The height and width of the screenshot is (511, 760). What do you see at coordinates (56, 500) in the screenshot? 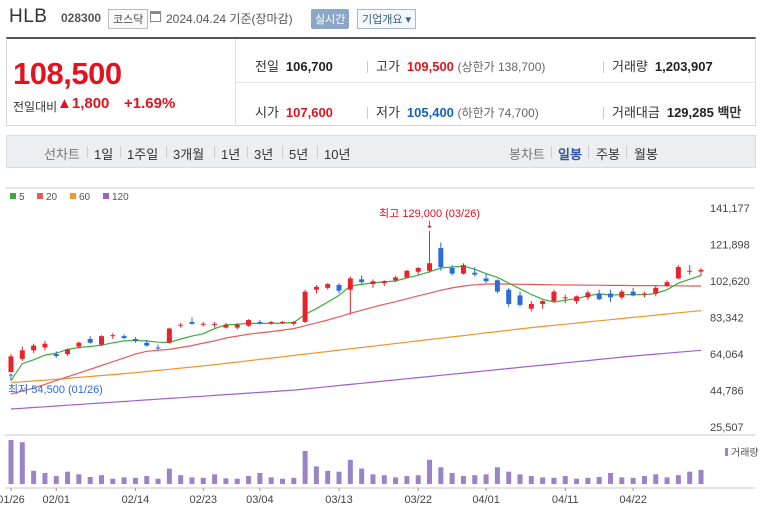
I see `x-tick-label: 02/01` at bounding box center [56, 500].